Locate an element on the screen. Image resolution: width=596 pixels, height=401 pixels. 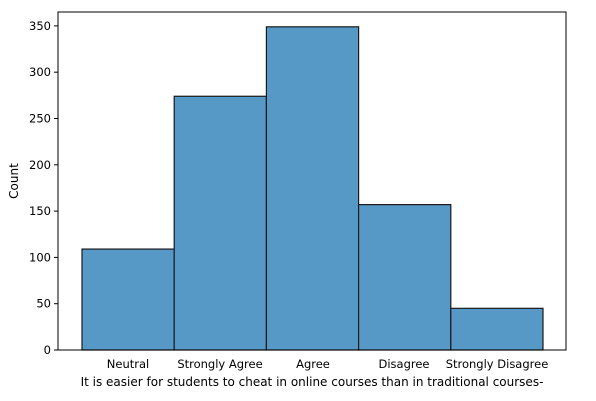
y-tick-label: 350 is located at coordinates (40, 26).